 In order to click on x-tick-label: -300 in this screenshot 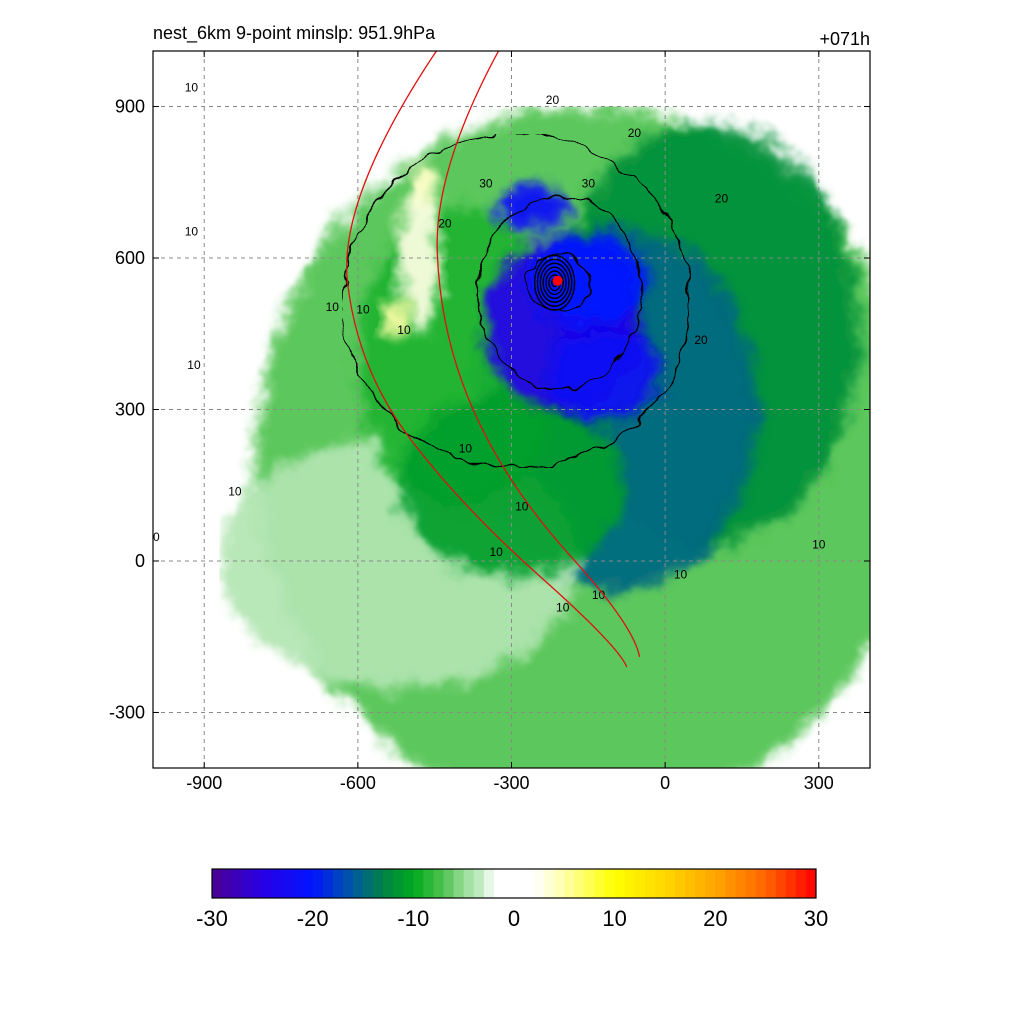, I will do `click(511, 783)`.